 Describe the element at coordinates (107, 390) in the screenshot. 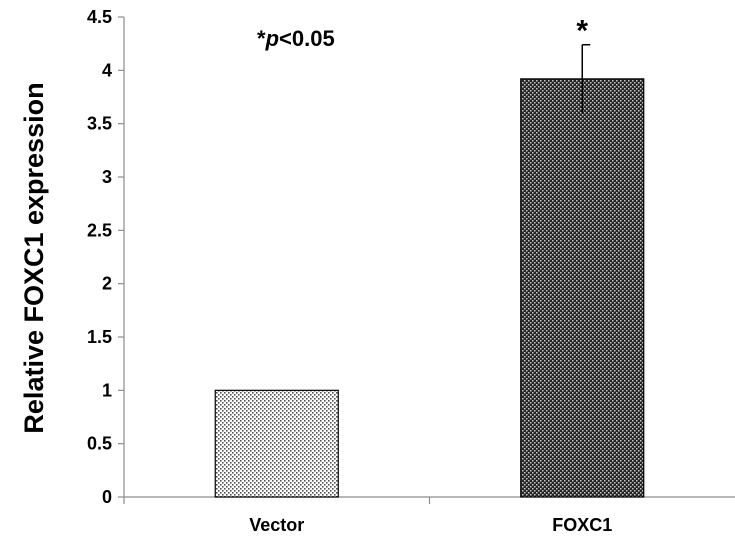

I see `y-tick-label: 1` at that location.